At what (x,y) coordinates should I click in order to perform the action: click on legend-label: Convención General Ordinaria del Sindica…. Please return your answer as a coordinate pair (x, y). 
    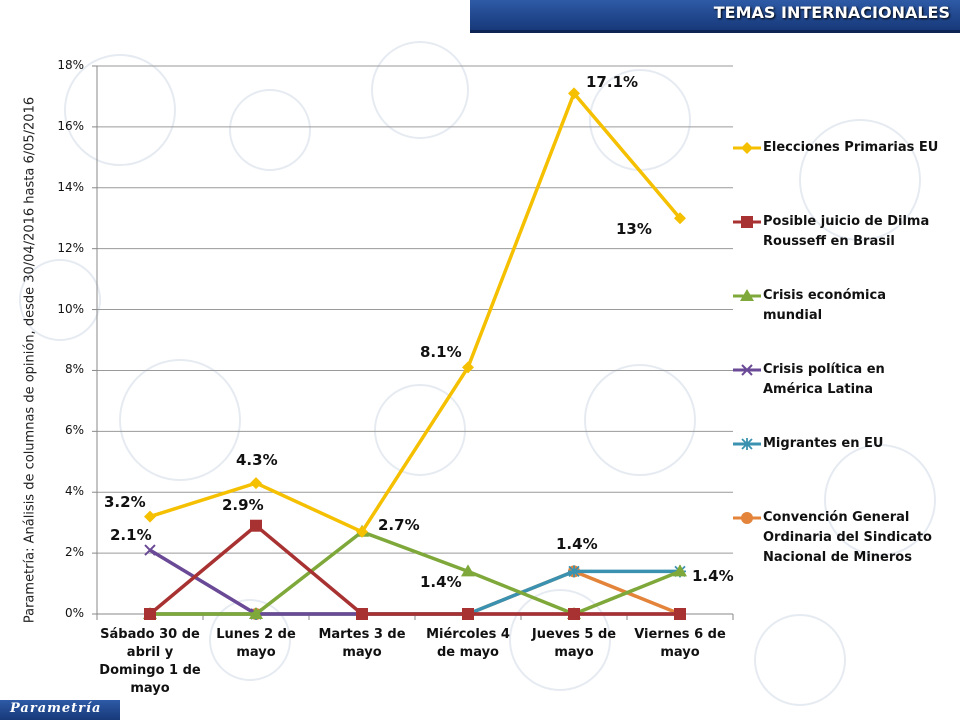
    Looking at the image, I should click on (847, 537).